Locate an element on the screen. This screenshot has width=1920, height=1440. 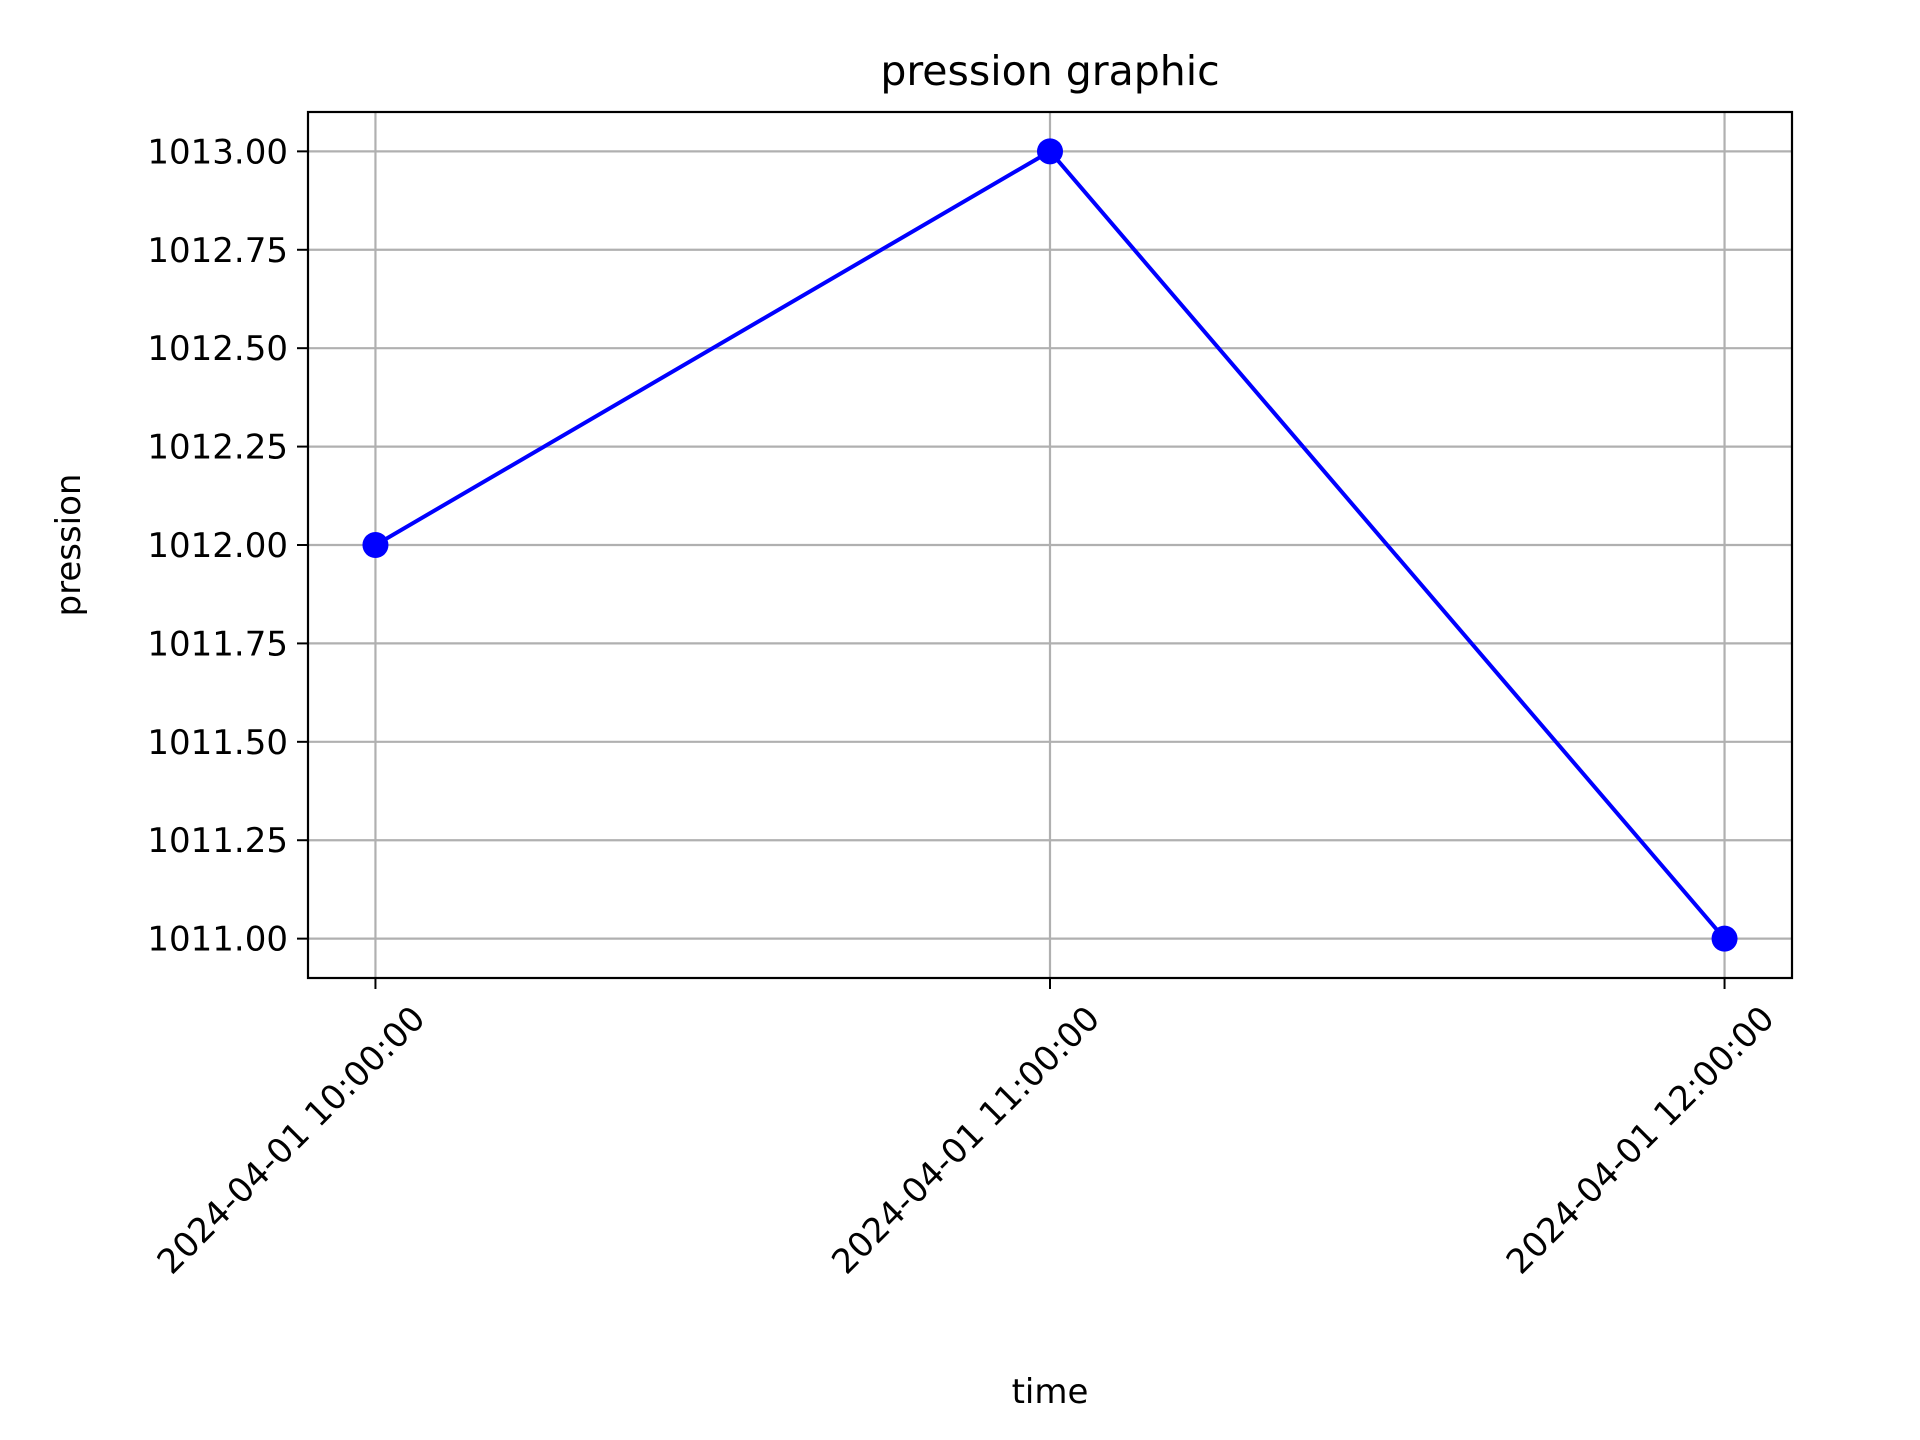
x-tick-label: 2024-04-01 11:00:00 is located at coordinates (966, 1141).